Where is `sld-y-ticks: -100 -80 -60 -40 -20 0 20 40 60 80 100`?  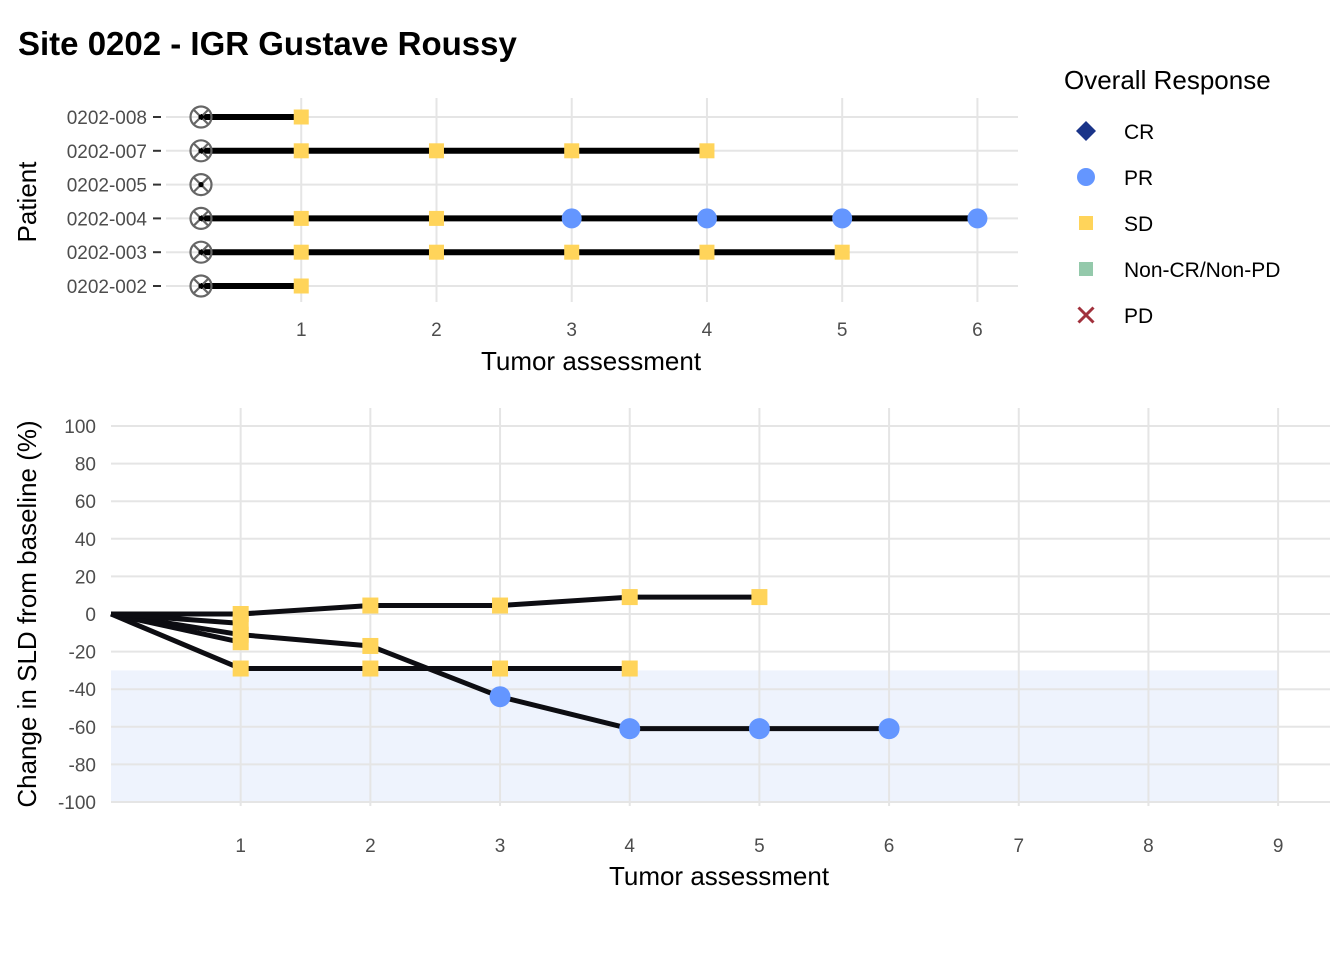
sld-y-ticks: -100 -80 -60 -40 -20 0 20 40 60 80 100 is located at coordinates (77, 615).